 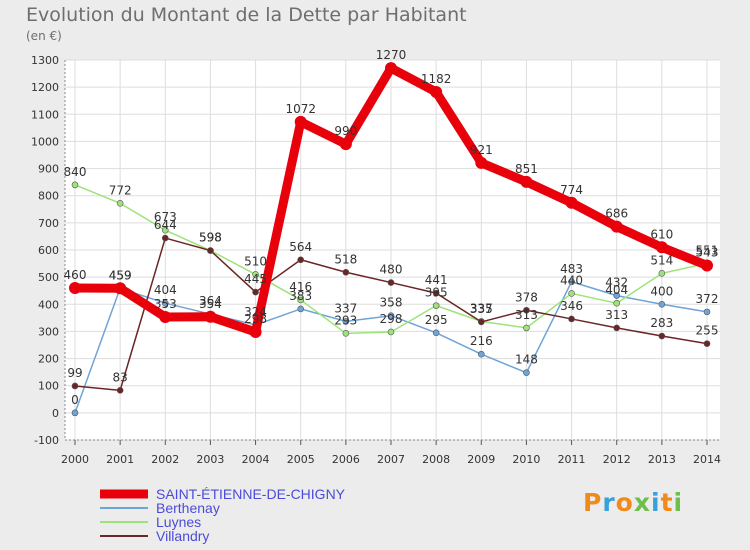 I want to click on logo-letter: r, so click(x=609, y=502).